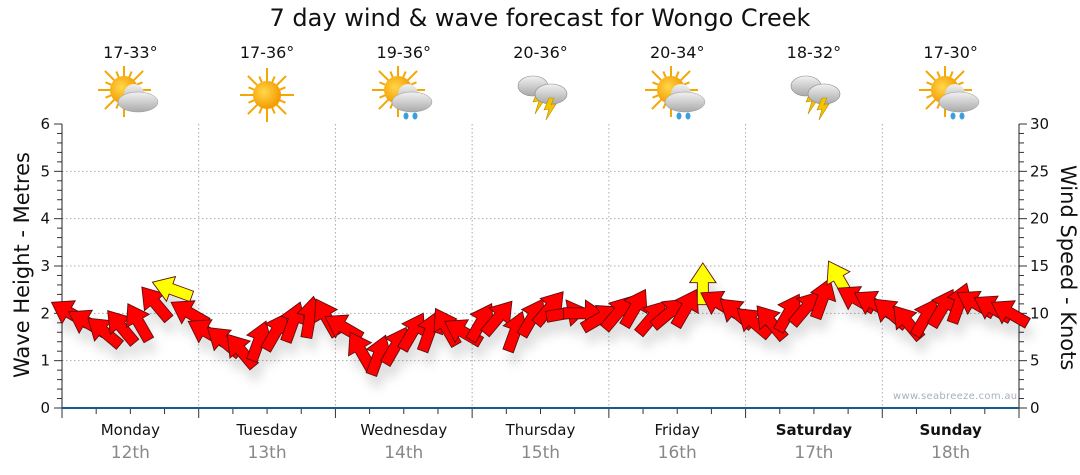  I want to click on day-date: 16th, so click(677, 453).